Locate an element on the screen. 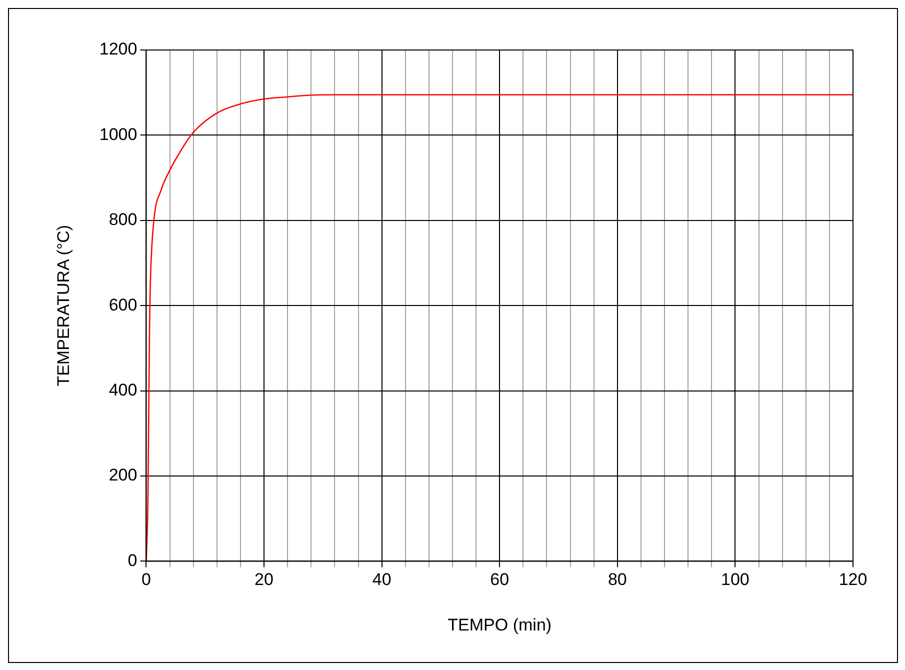 The width and height of the screenshot is (905, 670). y-tick-label: 800 is located at coordinates (123, 220).